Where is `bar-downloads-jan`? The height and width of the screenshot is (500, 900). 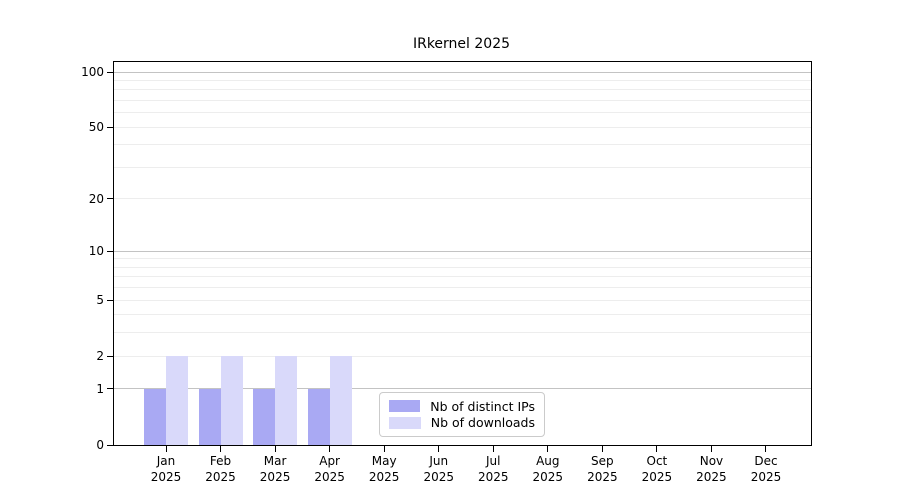 bar-downloads-jan is located at coordinates (177, 400).